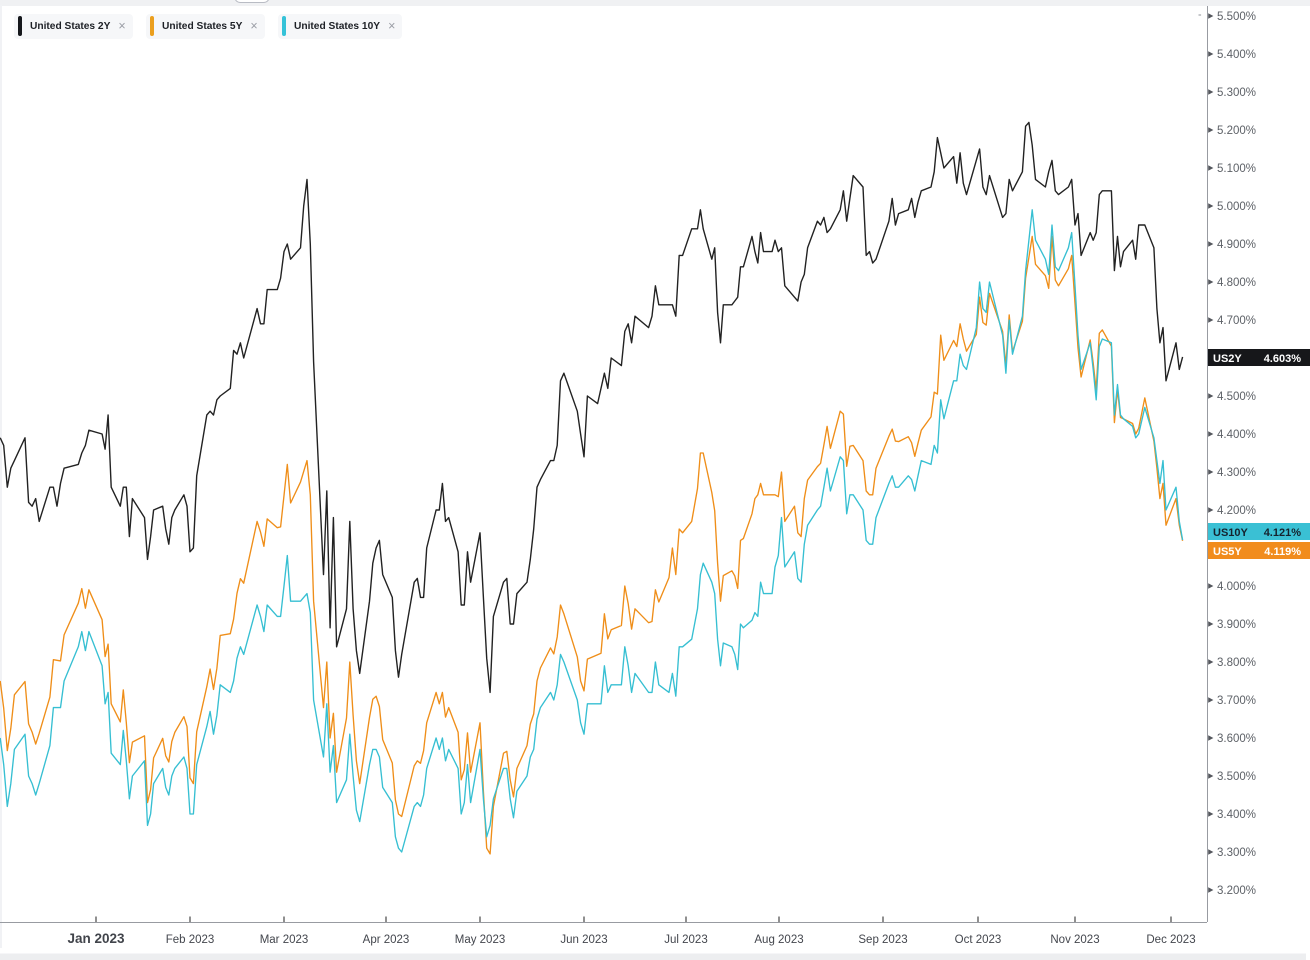 The image size is (1310, 960). I want to click on svg-text: Nov 2023, so click(1074, 940).